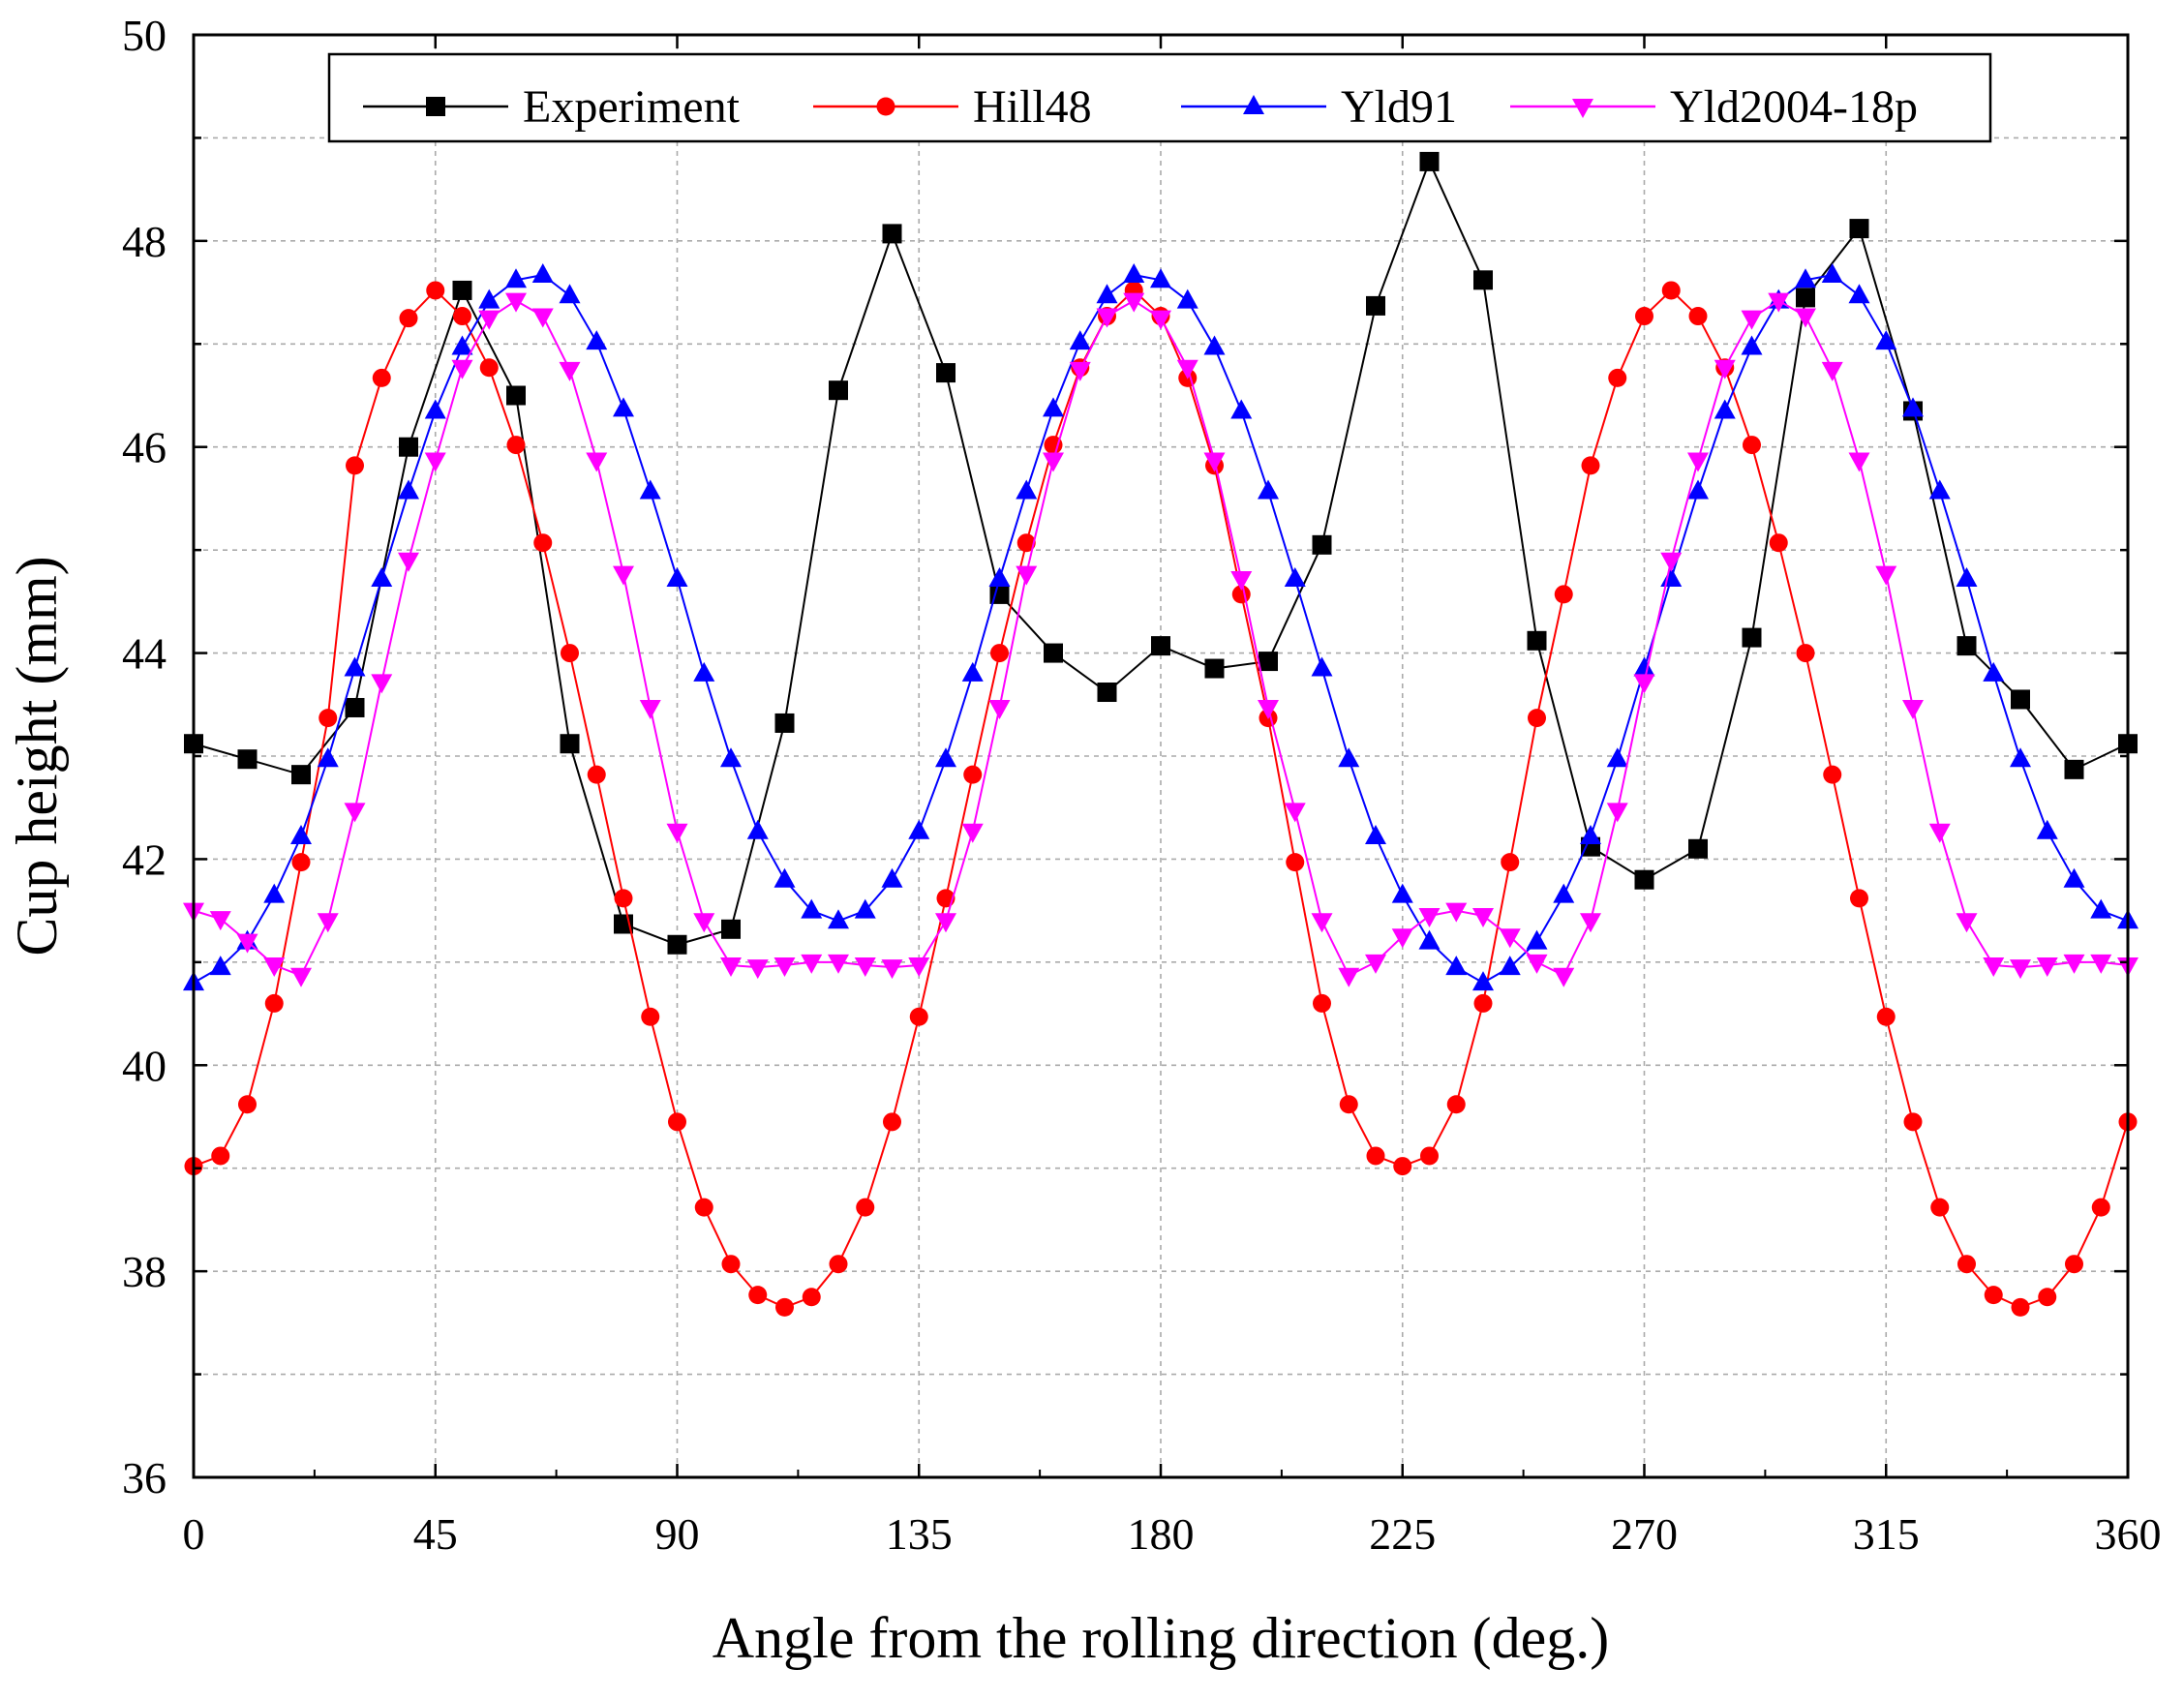 This screenshot has width=2184, height=1700. I want to click on legend-label: Experiment, so click(632, 107).